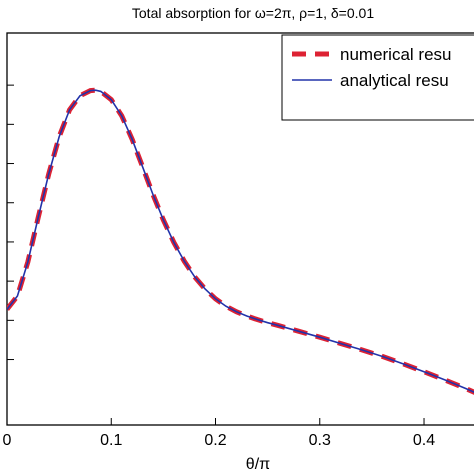 The image size is (474, 474). Describe the element at coordinates (10, 222) in the screenshot. I see `y-ticks` at that location.